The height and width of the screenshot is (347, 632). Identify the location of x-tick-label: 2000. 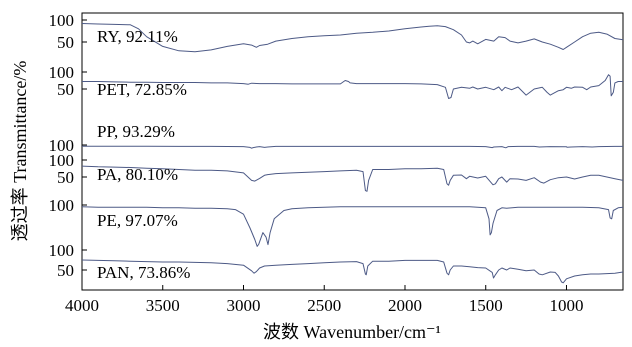
(405, 305).